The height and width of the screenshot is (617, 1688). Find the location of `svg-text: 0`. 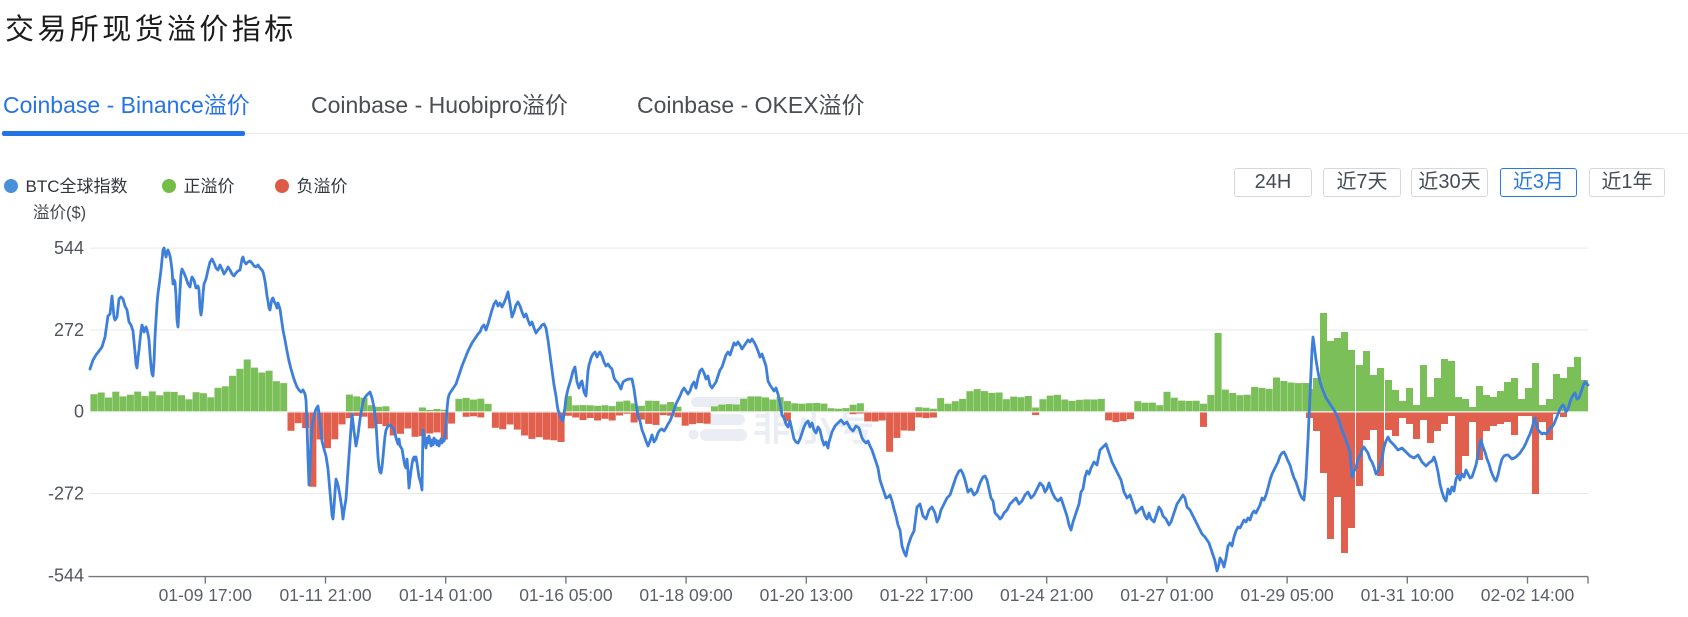

svg-text: 0 is located at coordinates (79, 412).